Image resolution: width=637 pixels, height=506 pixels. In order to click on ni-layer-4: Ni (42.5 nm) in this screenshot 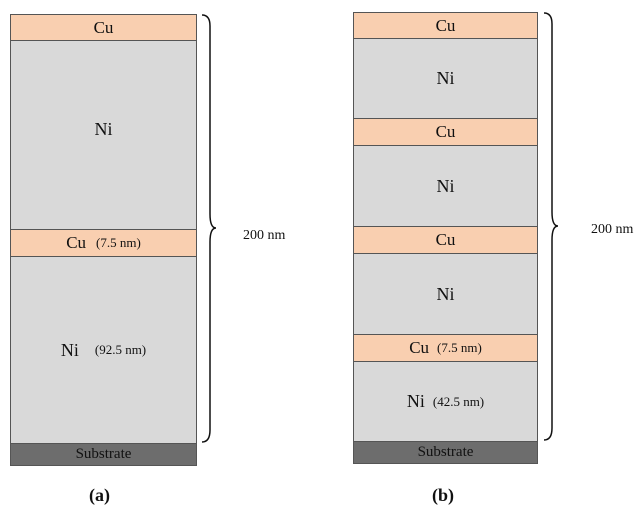, I will do `click(445, 401)`.